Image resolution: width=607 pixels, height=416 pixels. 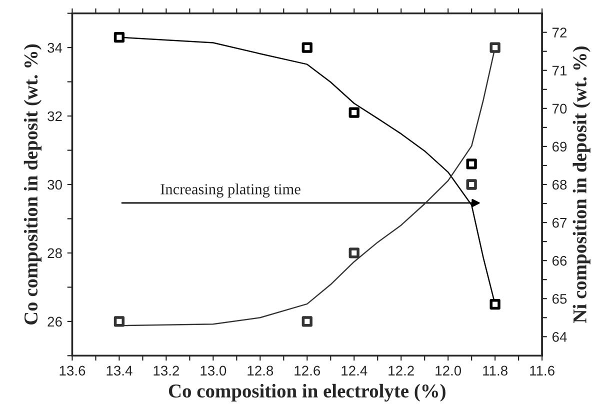 I want to click on y2-tick-label: 65, so click(x=559, y=299).